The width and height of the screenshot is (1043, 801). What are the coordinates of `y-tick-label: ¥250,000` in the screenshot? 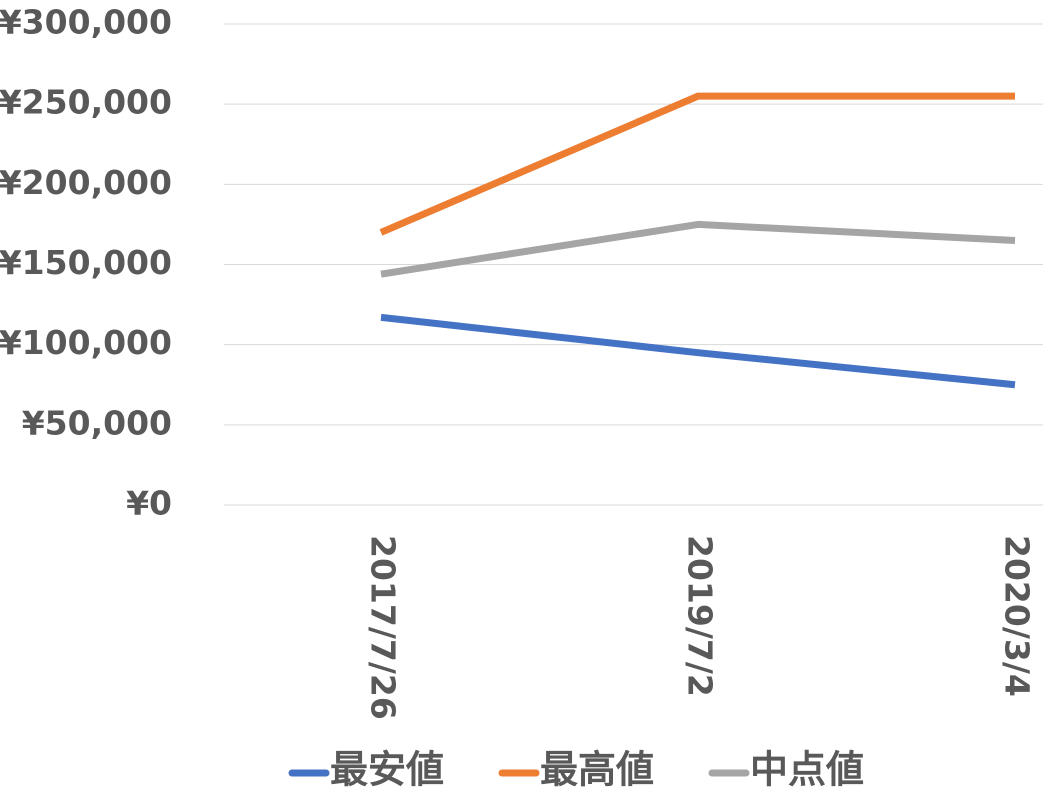 It's located at (86, 102).